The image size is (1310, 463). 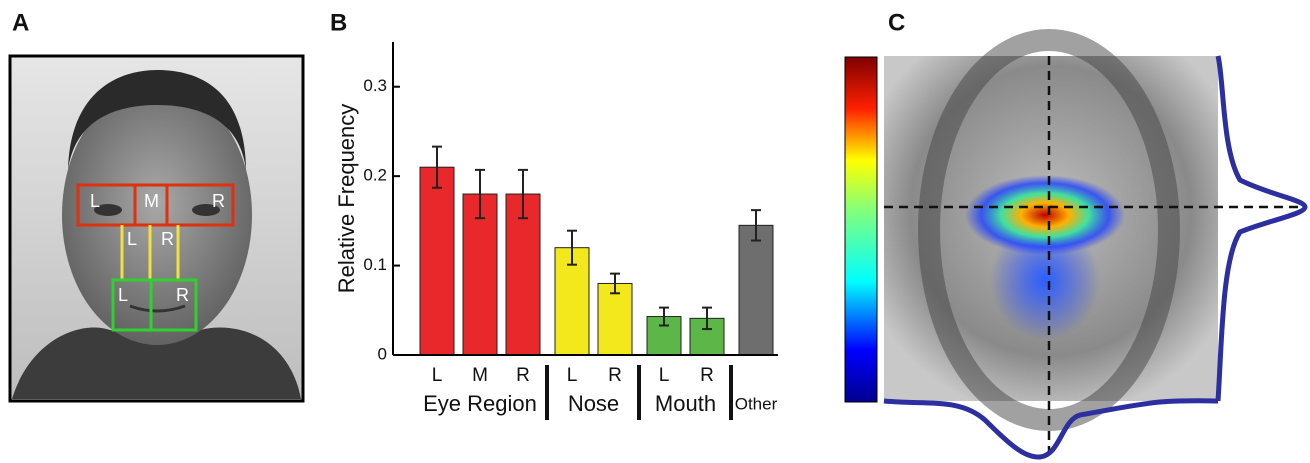 What do you see at coordinates (338, 22) in the screenshot?
I see `panel-label: B` at bounding box center [338, 22].